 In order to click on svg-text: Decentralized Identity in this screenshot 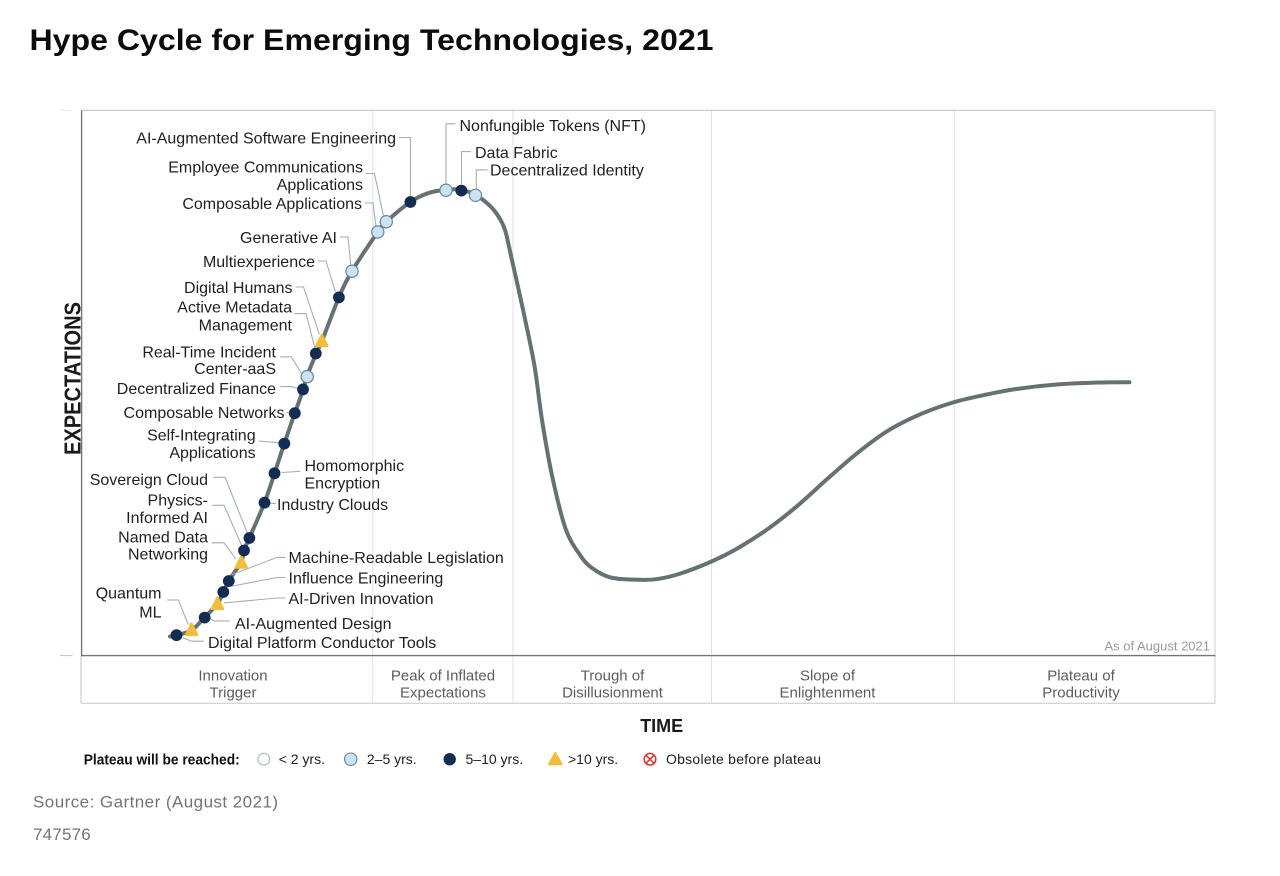, I will do `click(567, 171)`.